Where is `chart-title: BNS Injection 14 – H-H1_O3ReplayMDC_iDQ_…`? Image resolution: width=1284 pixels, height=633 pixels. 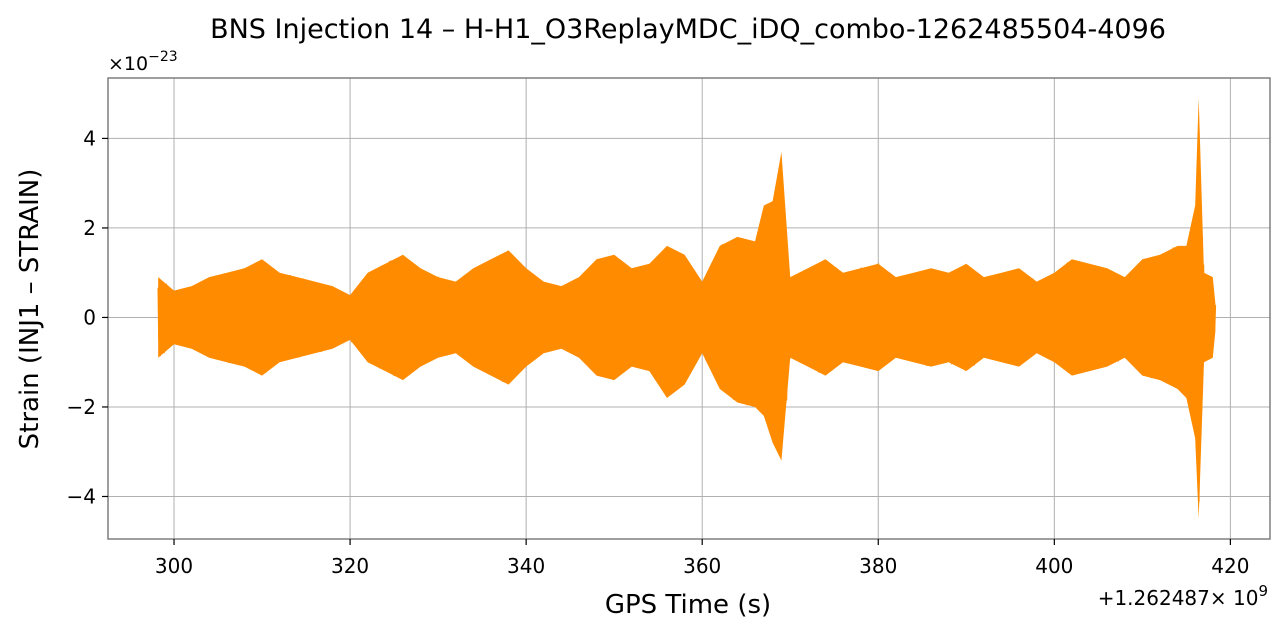
chart-title: BNS Injection 14 – H-H1_O3ReplayMDC_iDQ_… is located at coordinates (688, 29).